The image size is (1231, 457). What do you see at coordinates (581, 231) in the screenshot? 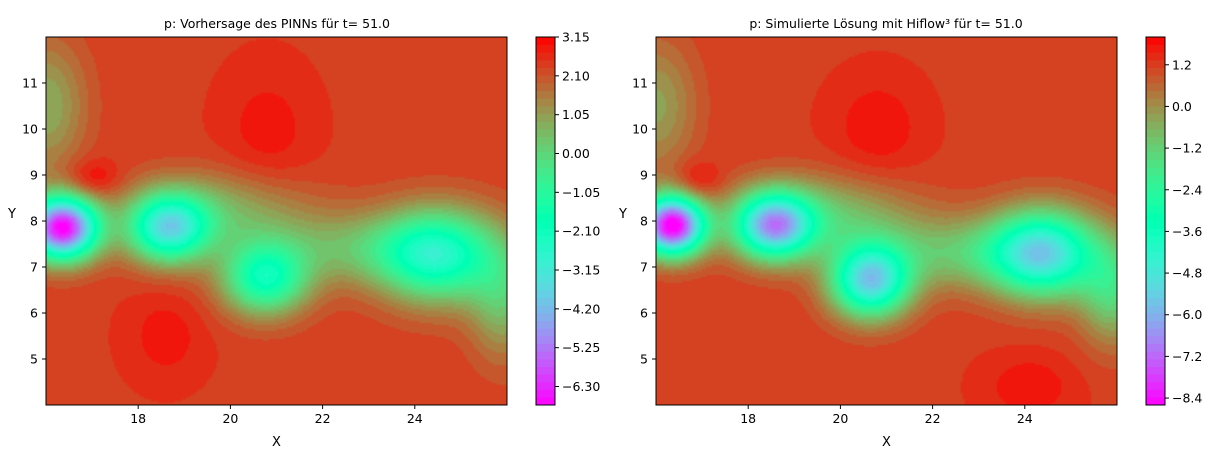
I see `colorbar-tick-label: −2.10` at bounding box center [581, 231].